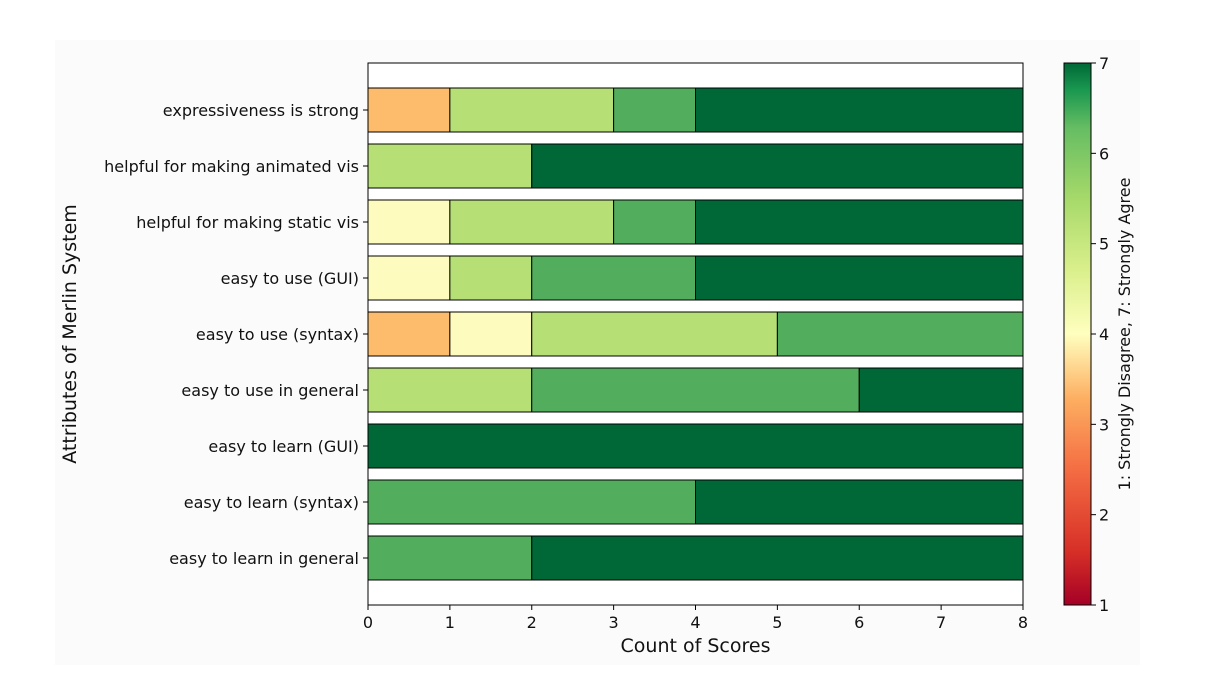  What do you see at coordinates (1104, 153) in the screenshot?
I see `colorbar-tick-label: 6` at bounding box center [1104, 153].